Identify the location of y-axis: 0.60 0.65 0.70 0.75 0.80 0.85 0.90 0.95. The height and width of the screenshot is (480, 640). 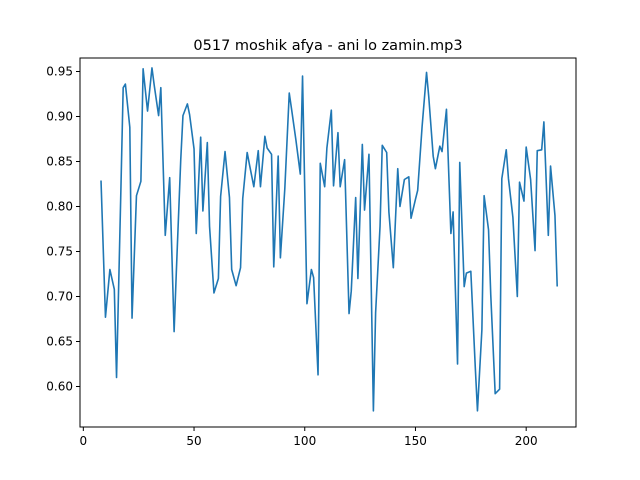
(63, 229).